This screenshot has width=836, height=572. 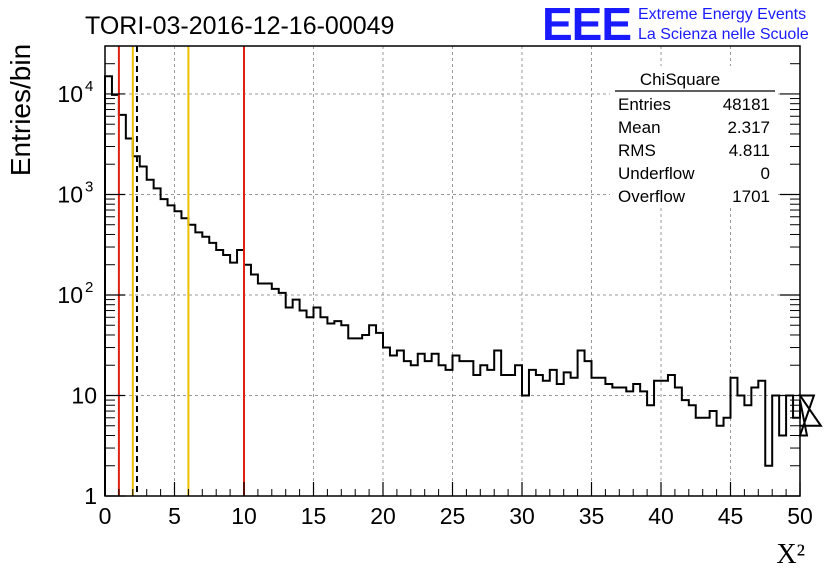 I want to click on x-axis-label: X², so click(x=790, y=554).